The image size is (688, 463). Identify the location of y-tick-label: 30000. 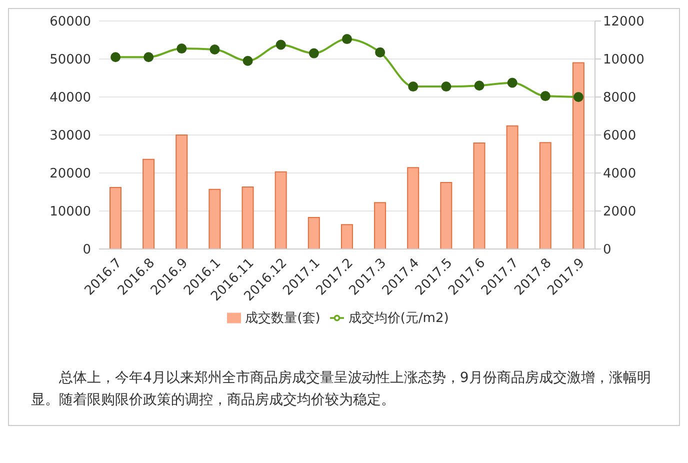
(70, 136).